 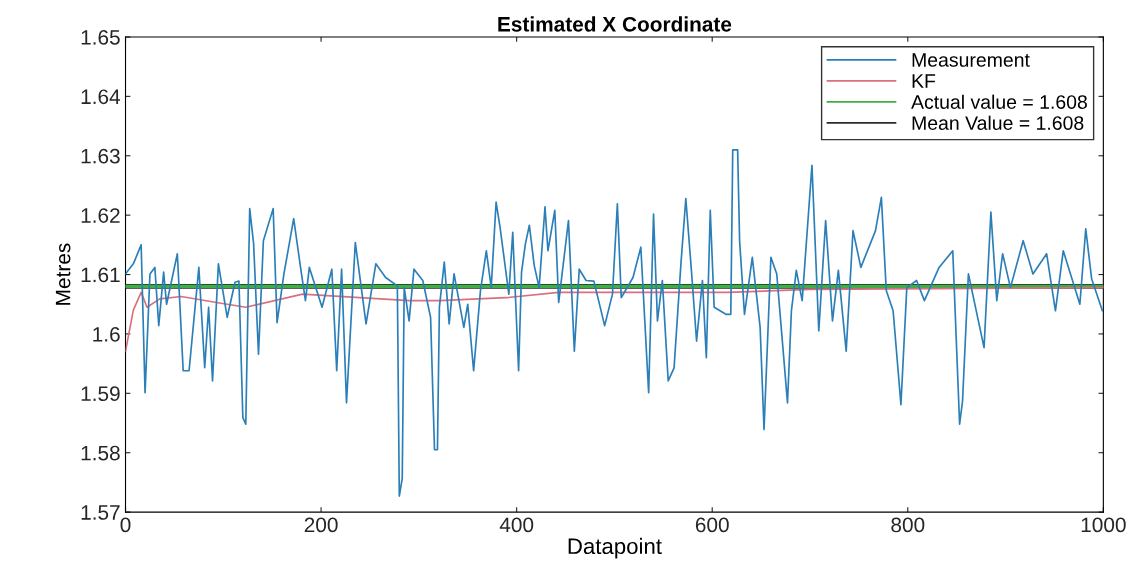 I want to click on chart-title: Estimated X Coordinate, so click(x=615, y=24).